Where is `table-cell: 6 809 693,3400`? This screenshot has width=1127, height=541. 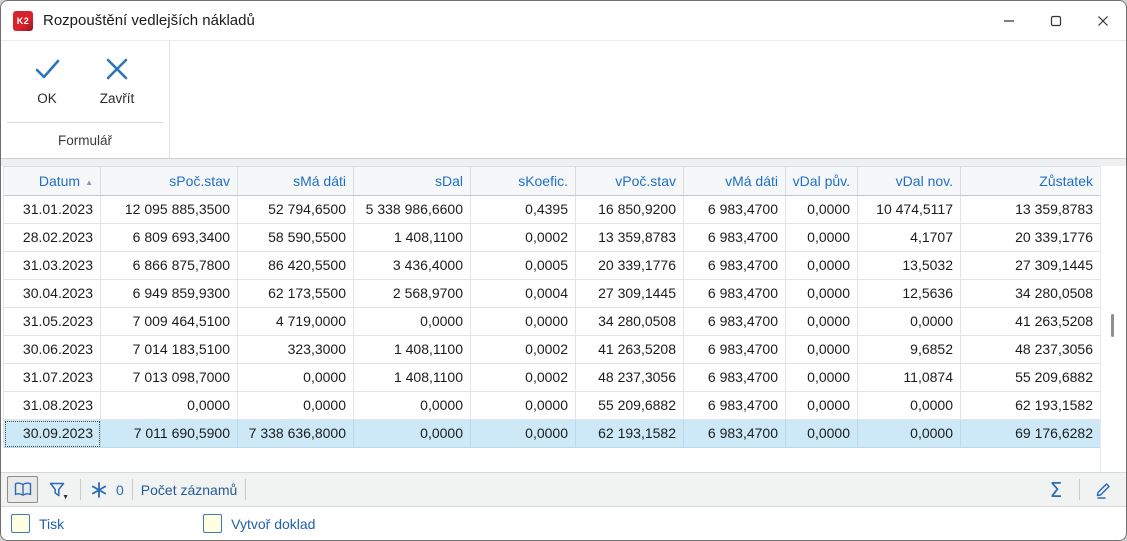
table-cell: 6 809 693,3400 is located at coordinates (169, 238).